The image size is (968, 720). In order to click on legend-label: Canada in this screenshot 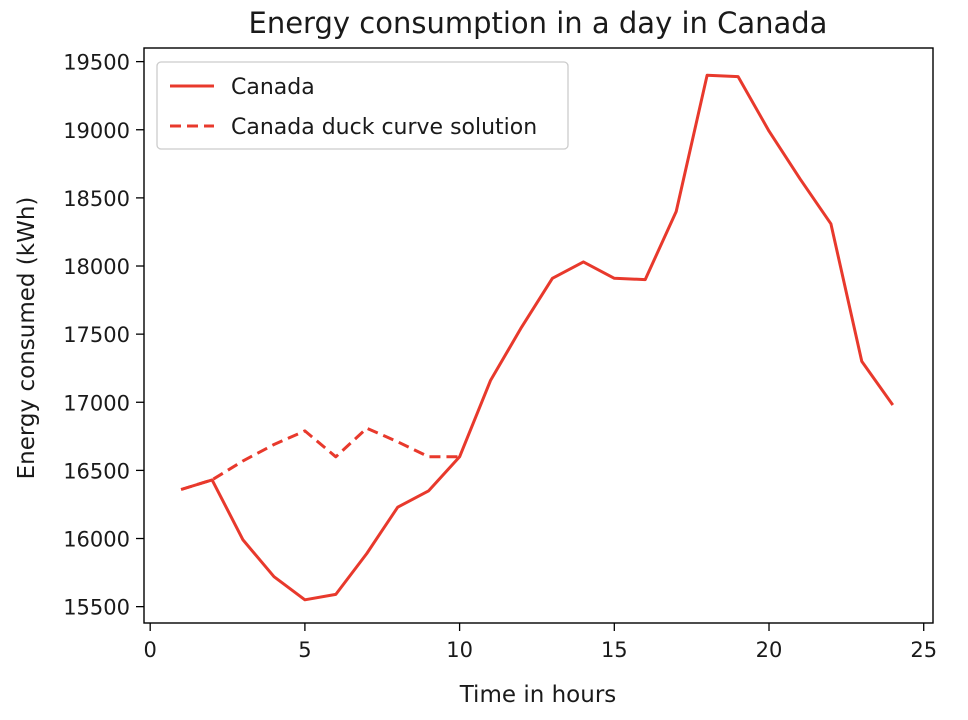, I will do `click(273, 87)`.